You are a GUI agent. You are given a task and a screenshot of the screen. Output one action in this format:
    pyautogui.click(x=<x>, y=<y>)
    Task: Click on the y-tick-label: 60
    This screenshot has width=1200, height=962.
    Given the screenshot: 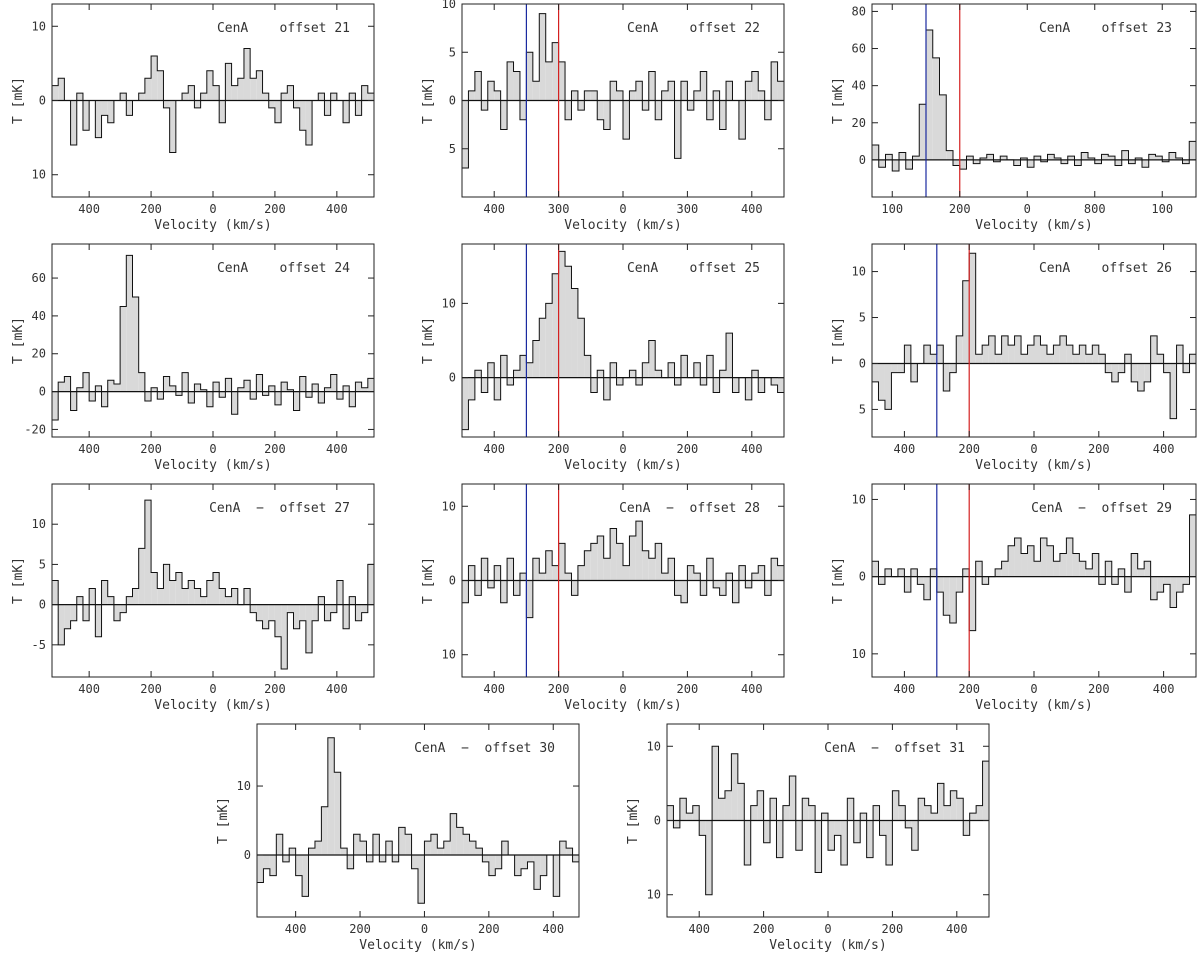 What is the action you would take?
    pyautogui.click(x=39, y=278)
    